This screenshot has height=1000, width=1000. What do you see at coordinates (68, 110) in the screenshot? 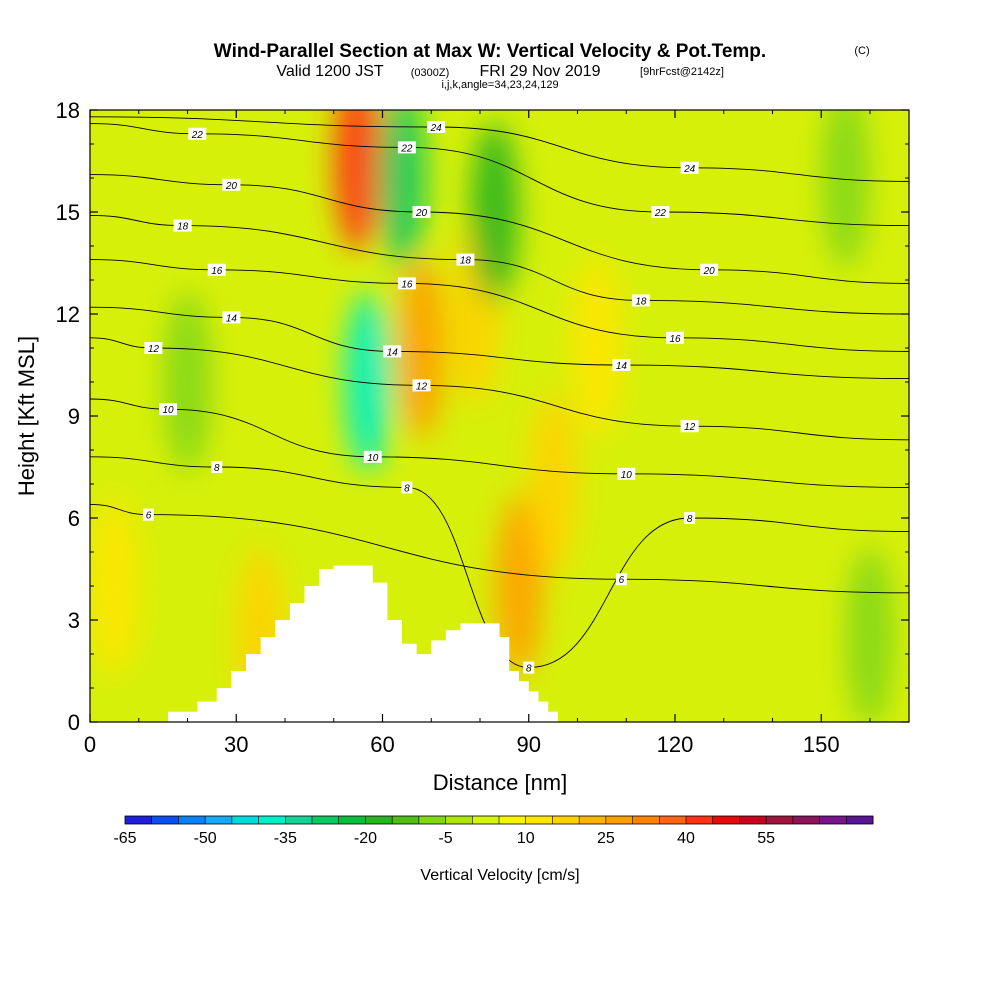
I see `y-tick-label: 18` at bounding box center [68, 110].